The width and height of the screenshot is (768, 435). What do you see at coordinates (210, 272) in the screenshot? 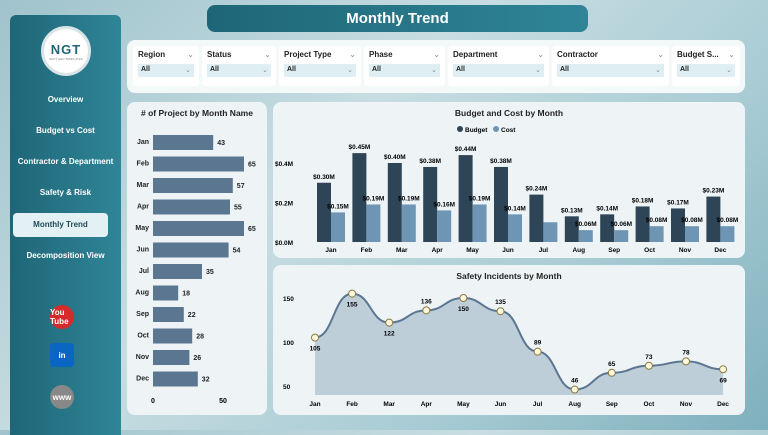
I see `data-label: 35` at bounding box center [210, 272].